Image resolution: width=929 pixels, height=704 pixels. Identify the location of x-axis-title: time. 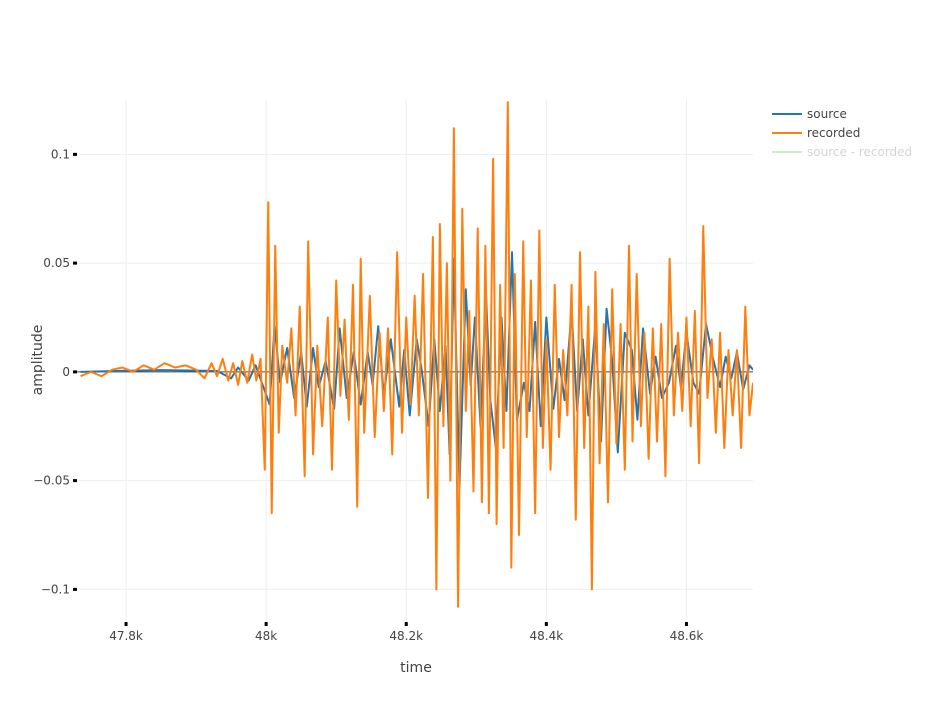
(416, 668).